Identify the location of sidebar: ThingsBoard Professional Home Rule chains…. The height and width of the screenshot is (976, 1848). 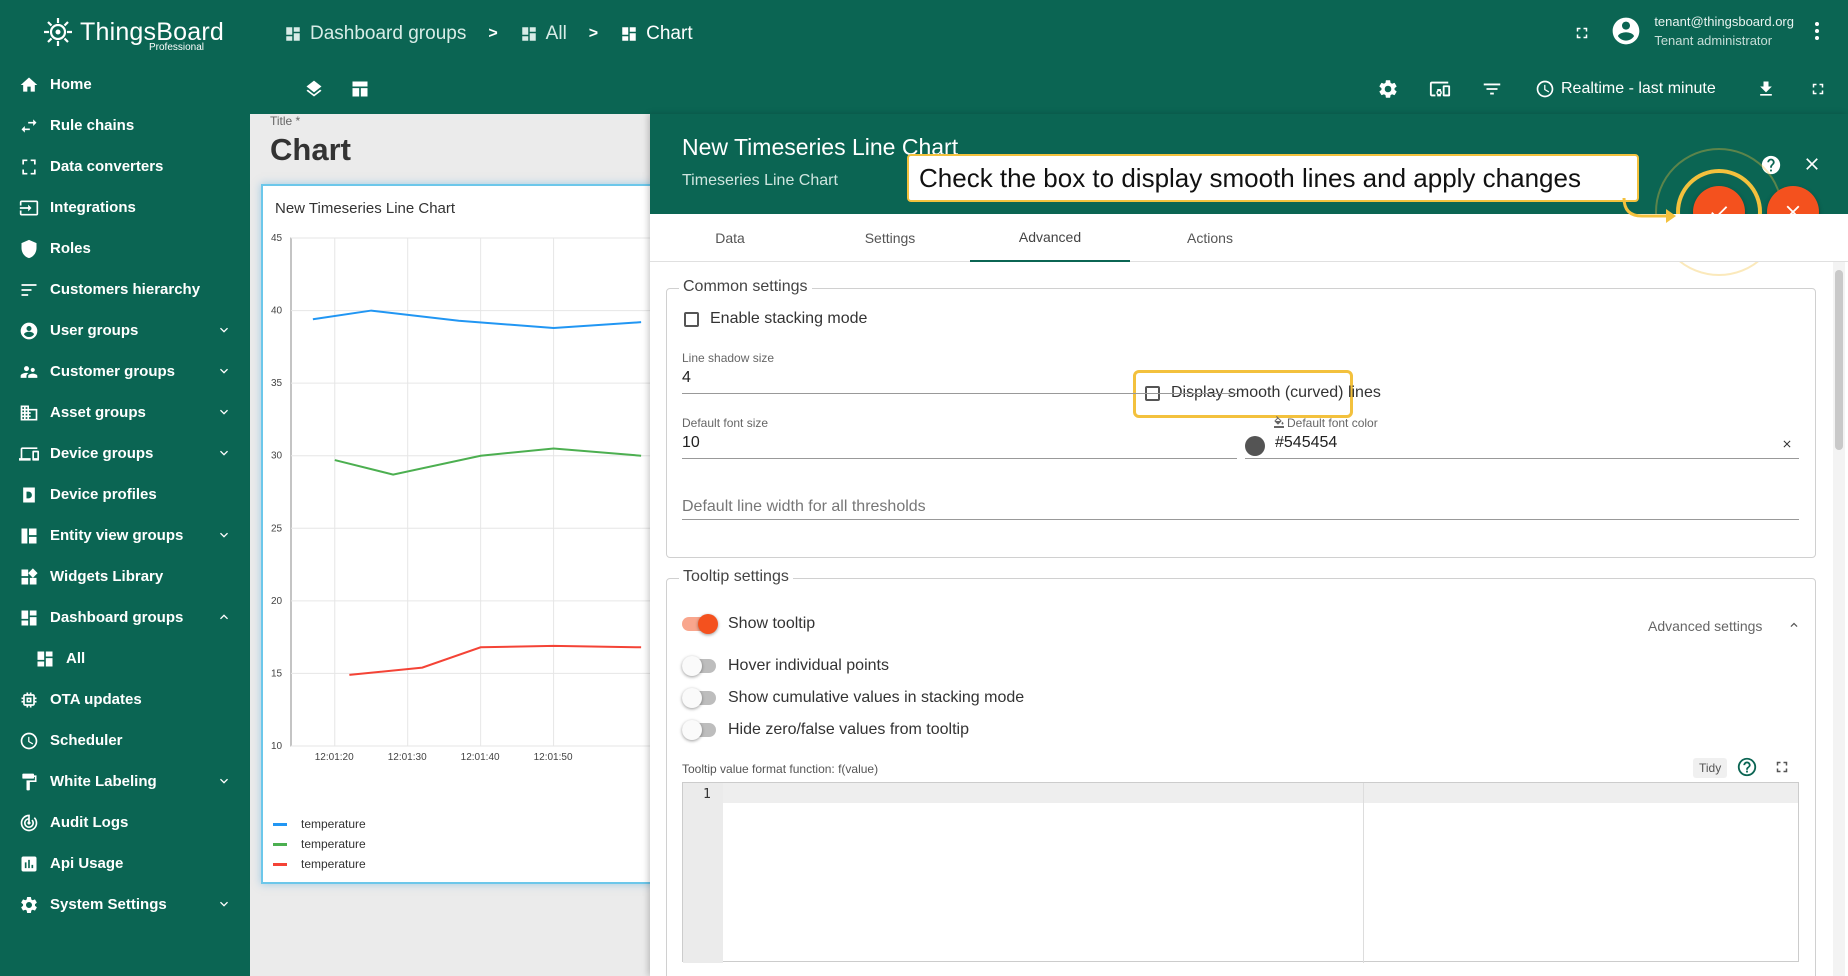
(125, 488).